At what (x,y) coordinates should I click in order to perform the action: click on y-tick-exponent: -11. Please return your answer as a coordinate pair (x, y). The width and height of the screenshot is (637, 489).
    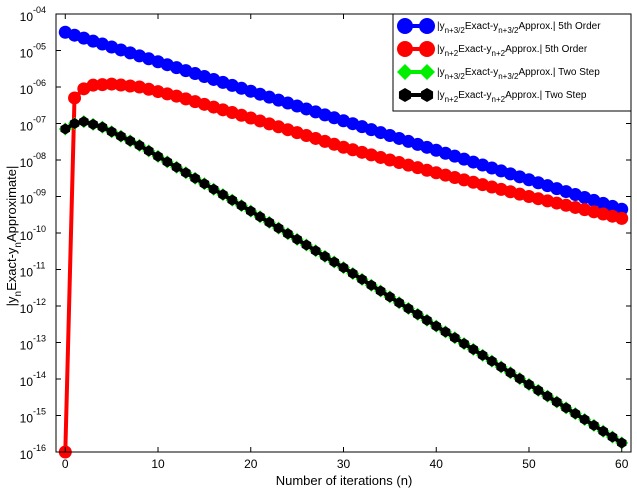
    Looking at the image, I should click on (39, 266).